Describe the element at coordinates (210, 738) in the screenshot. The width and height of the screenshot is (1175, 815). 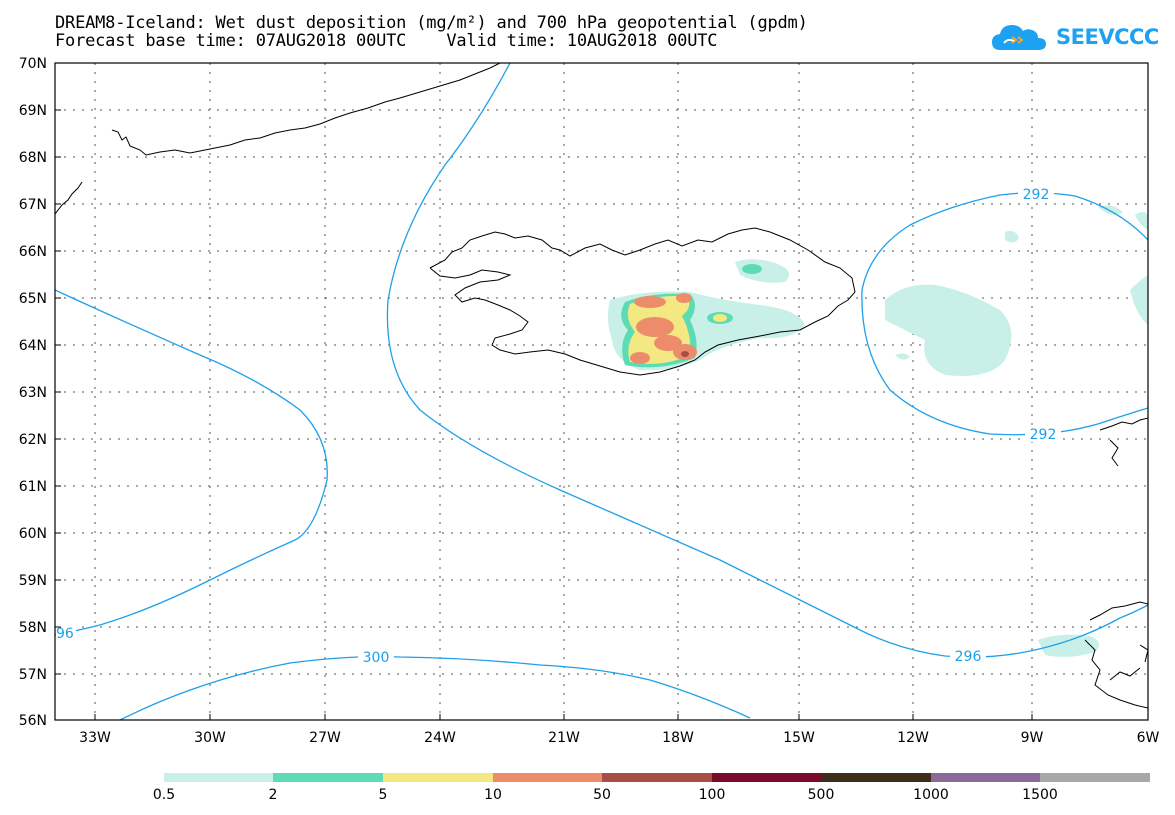
I see `lon-label: 30W` at that location.